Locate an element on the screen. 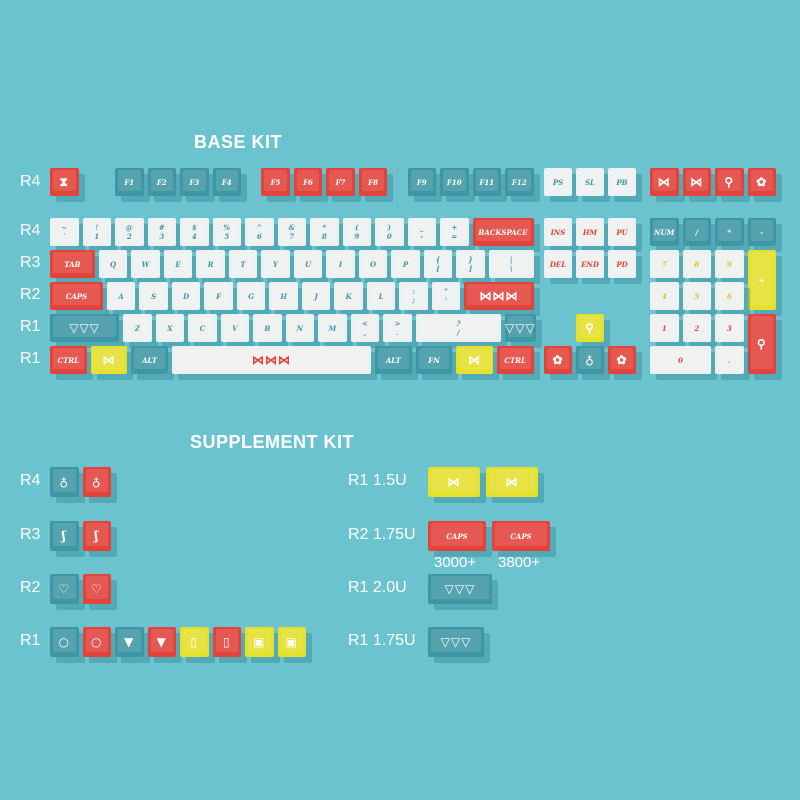  key-x: X is located at coordinates (170, 328).